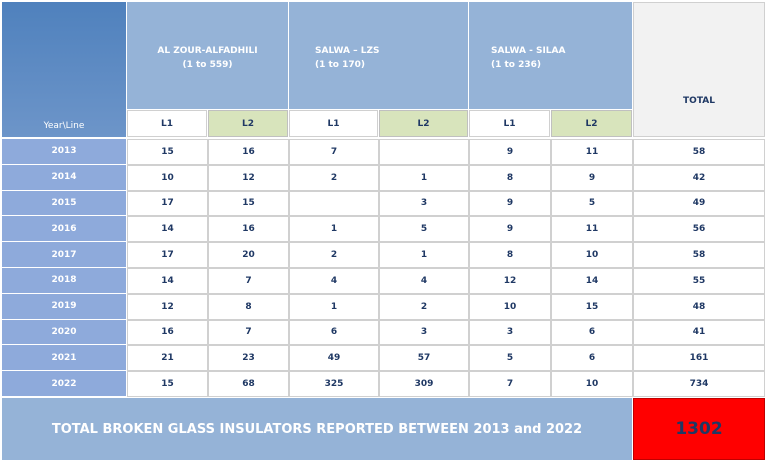 The width and height of the screenshot is (768, 462). Describe the element at coordinates (516, 65) in the screenshot. I see `group-range: (1 to 236)` at that location.